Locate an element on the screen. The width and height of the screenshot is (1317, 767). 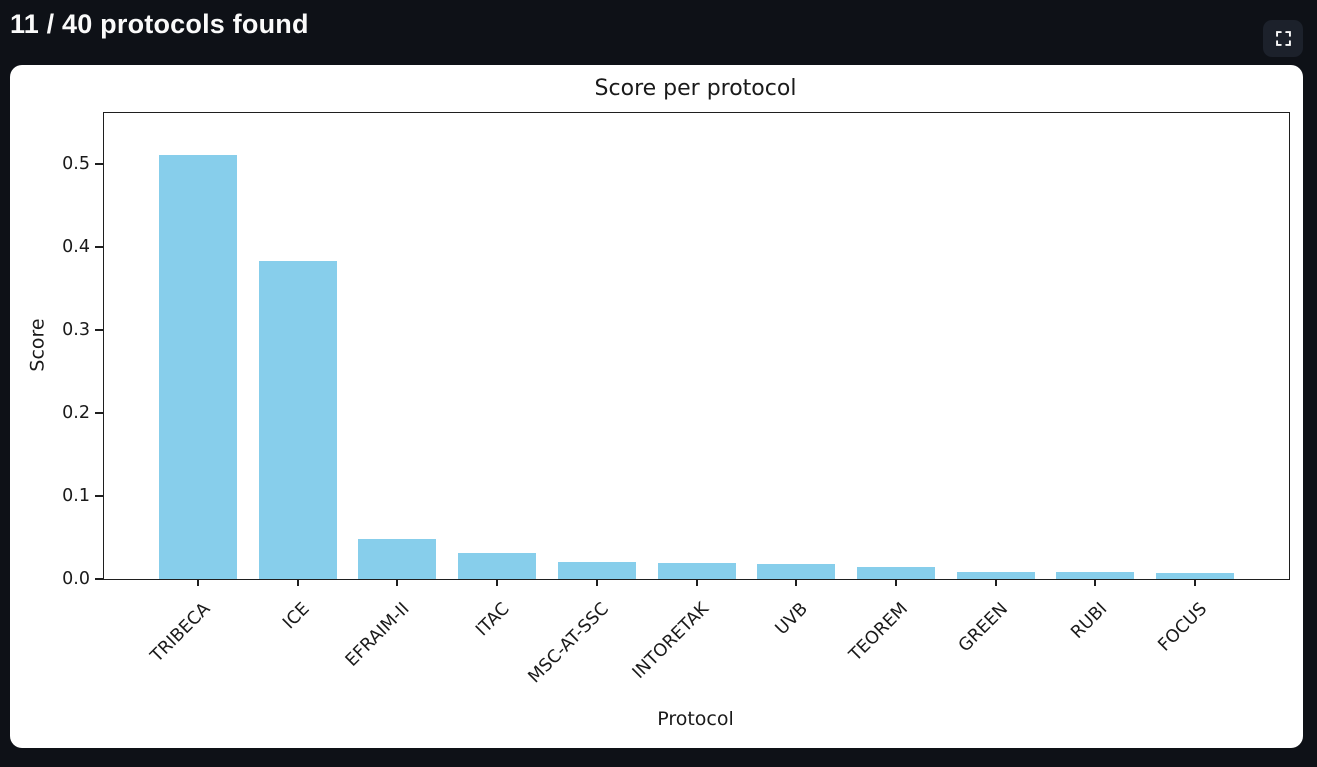
bar-focus is located at coordinates (1195, 576).